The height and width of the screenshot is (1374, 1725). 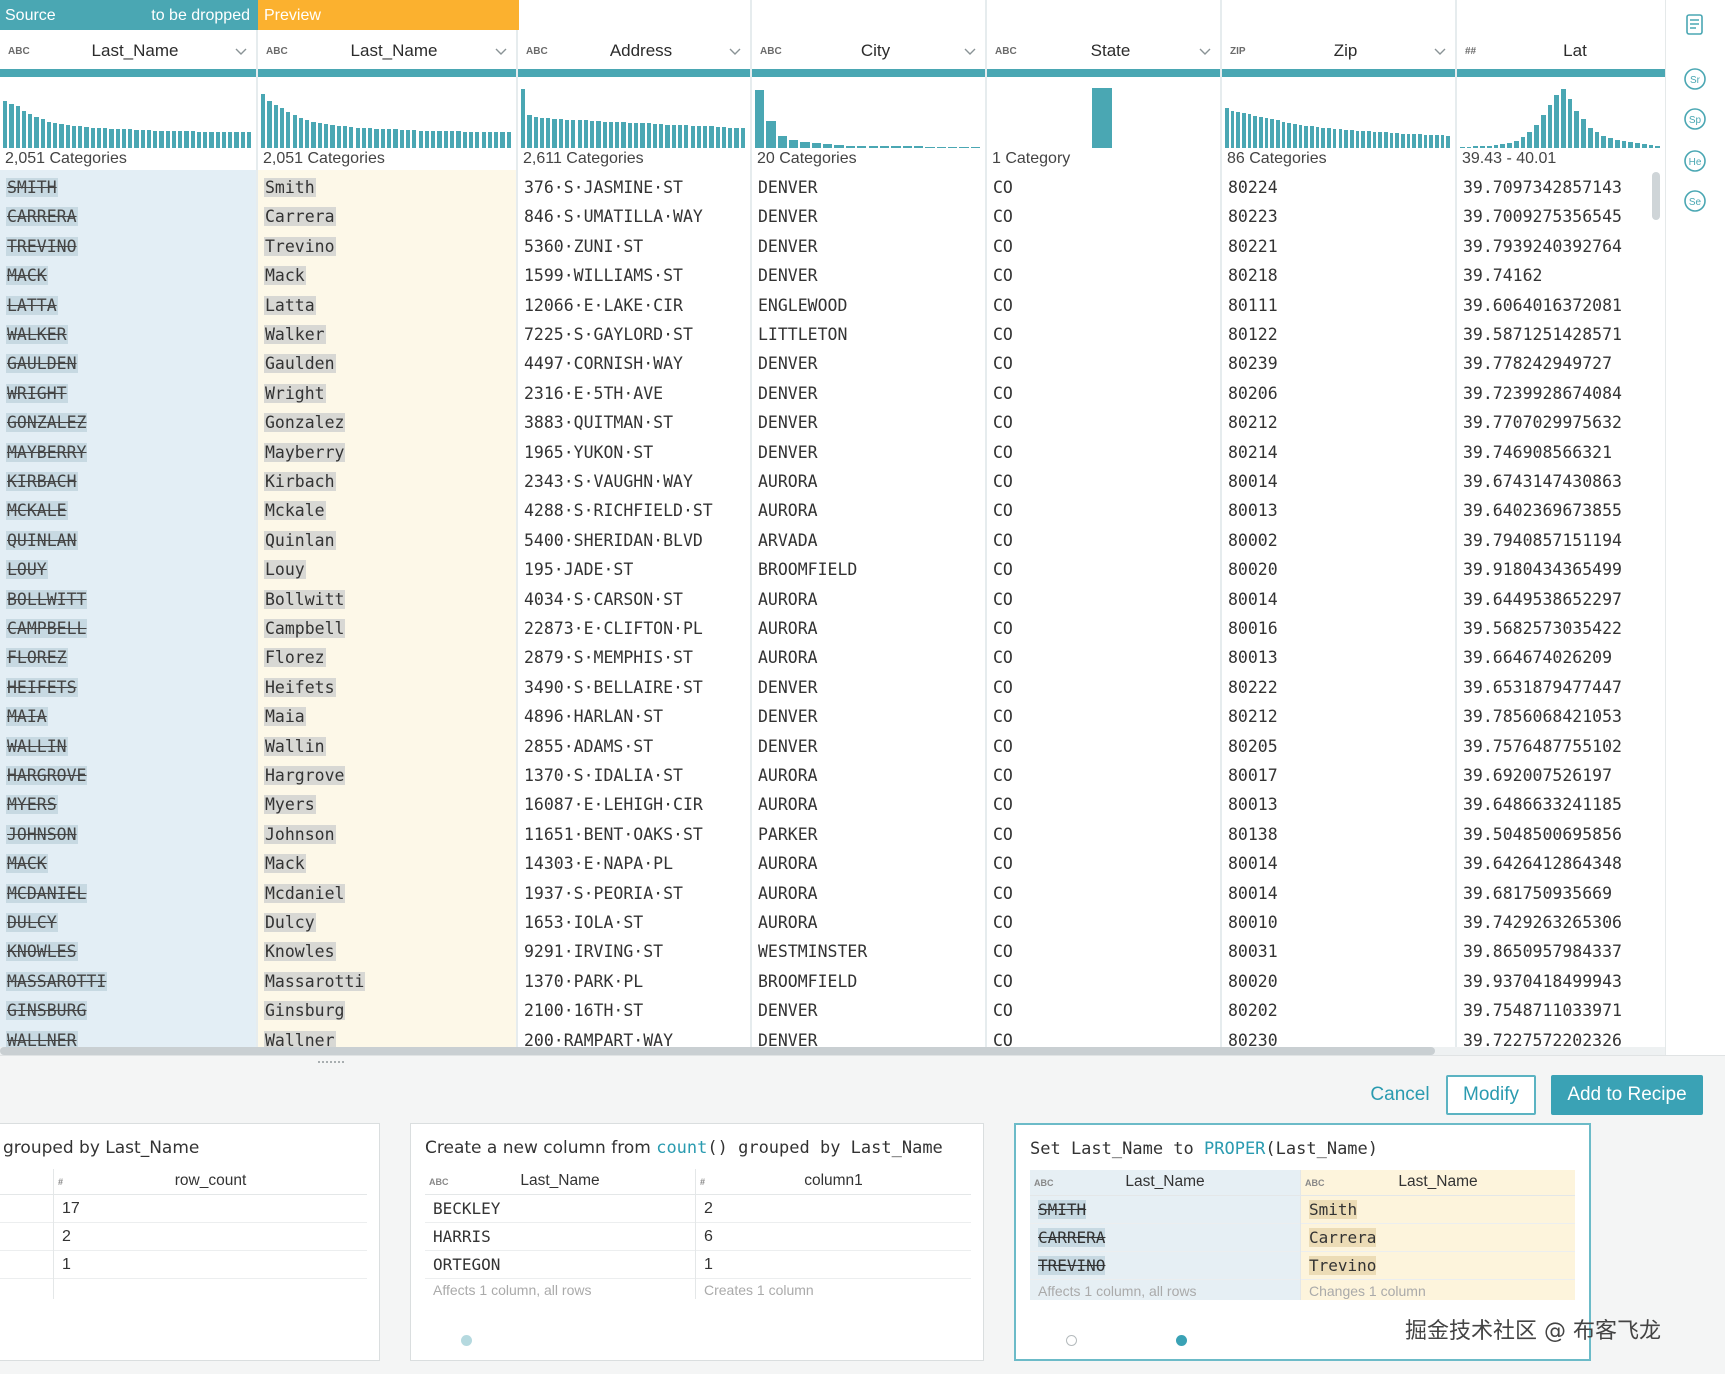 What do you see at coordinates (594, 717) in the screenshot?
I see `table-cell: 4896·HARLAN·ST` at bounding box center [594, 717].